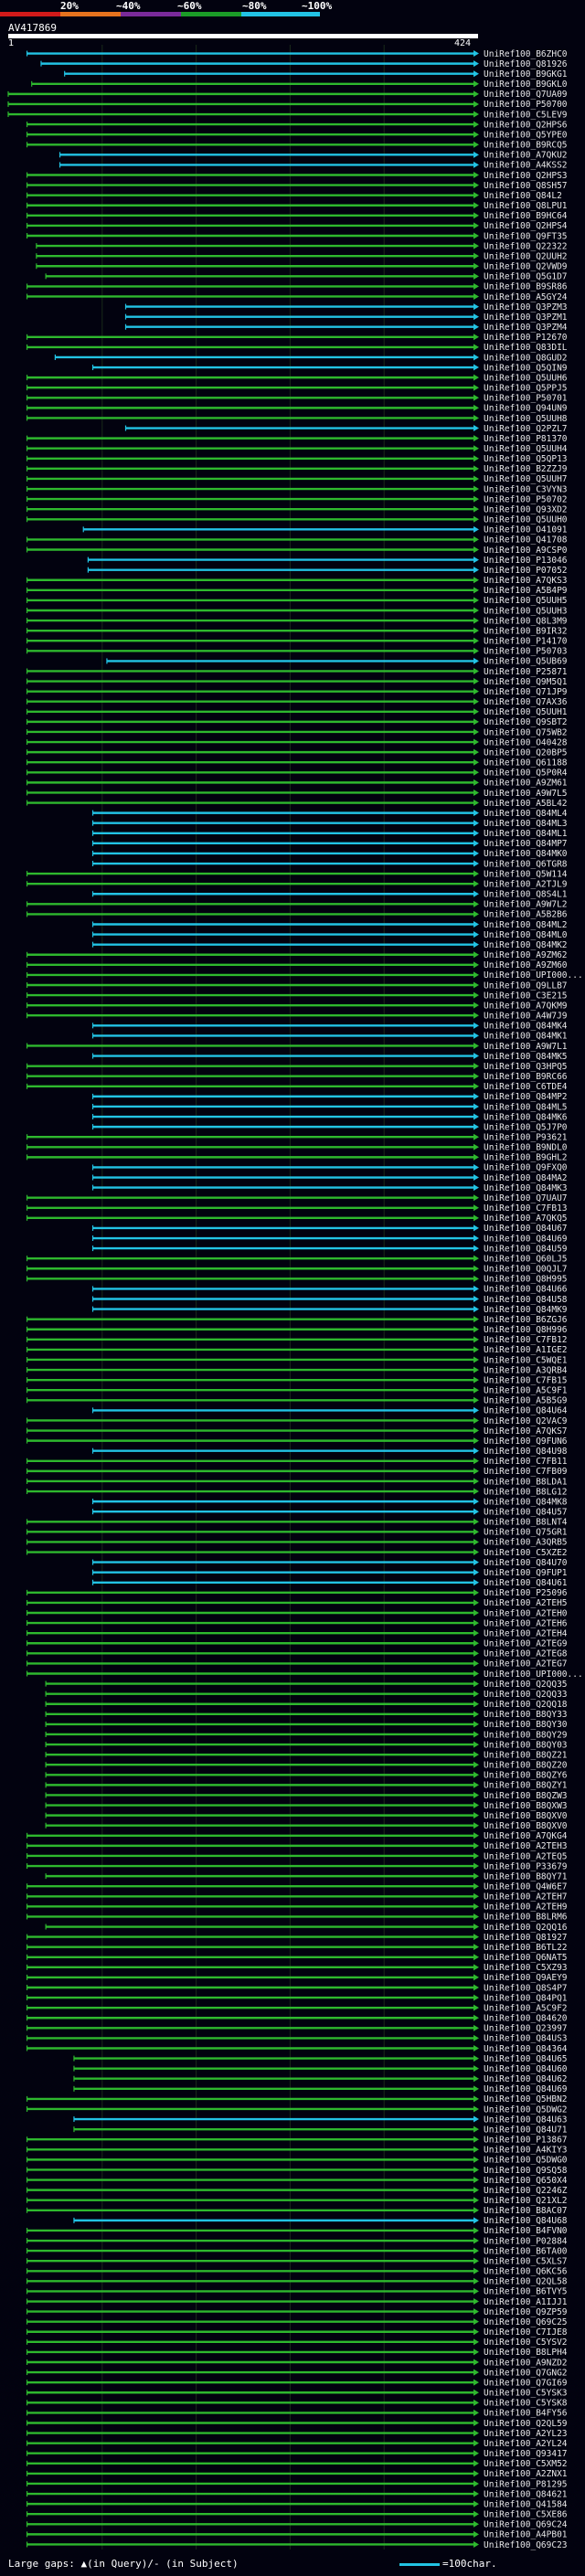  Describe the element at coordinates (297, 1623) in the screenshot. I see `hit-row: UniRef100_A2TEH6` at that location.